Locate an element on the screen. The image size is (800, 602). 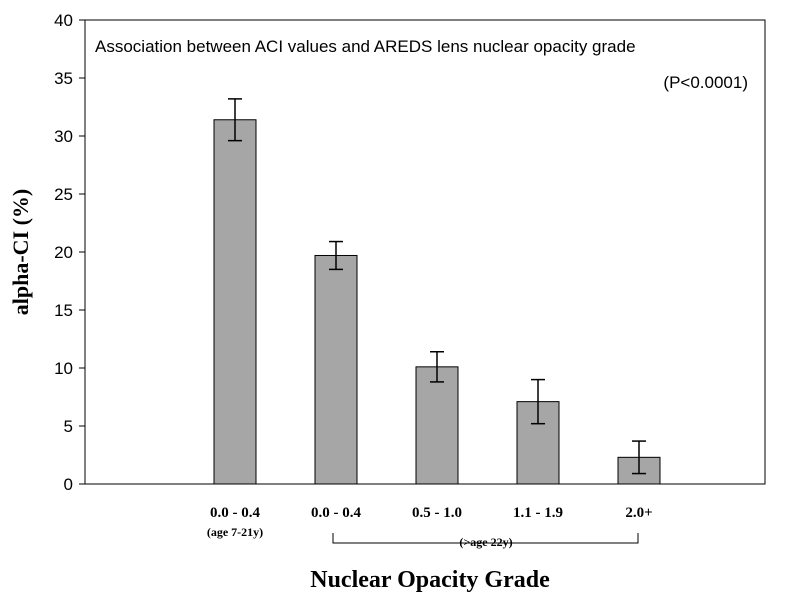
y-tick-label: 20 is located at coordinates (63, 252).